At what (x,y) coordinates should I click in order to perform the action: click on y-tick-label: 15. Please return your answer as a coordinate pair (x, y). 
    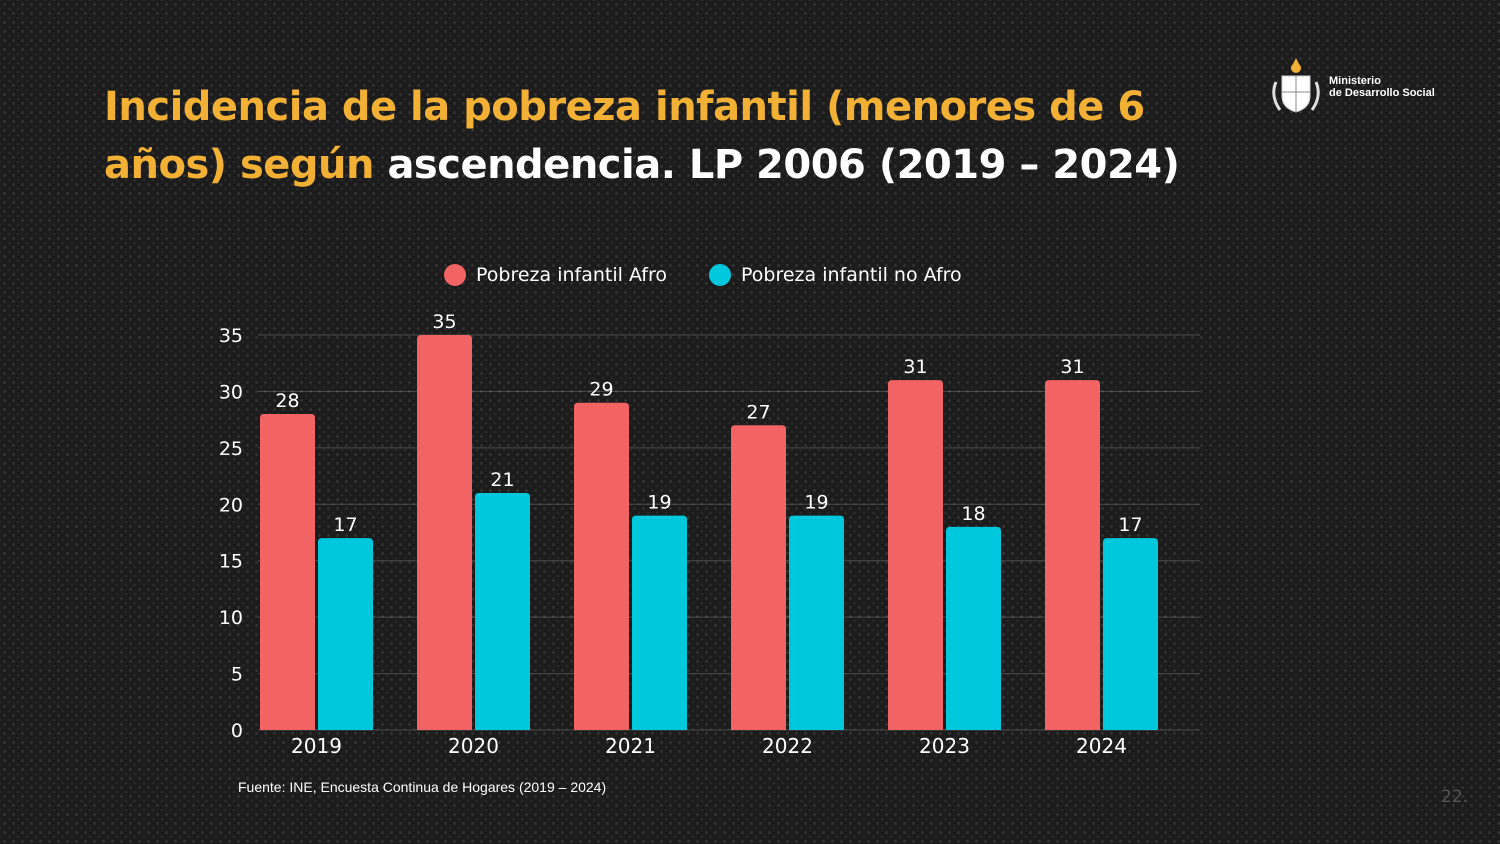
    Looking at the image, I should click on (231, 562).